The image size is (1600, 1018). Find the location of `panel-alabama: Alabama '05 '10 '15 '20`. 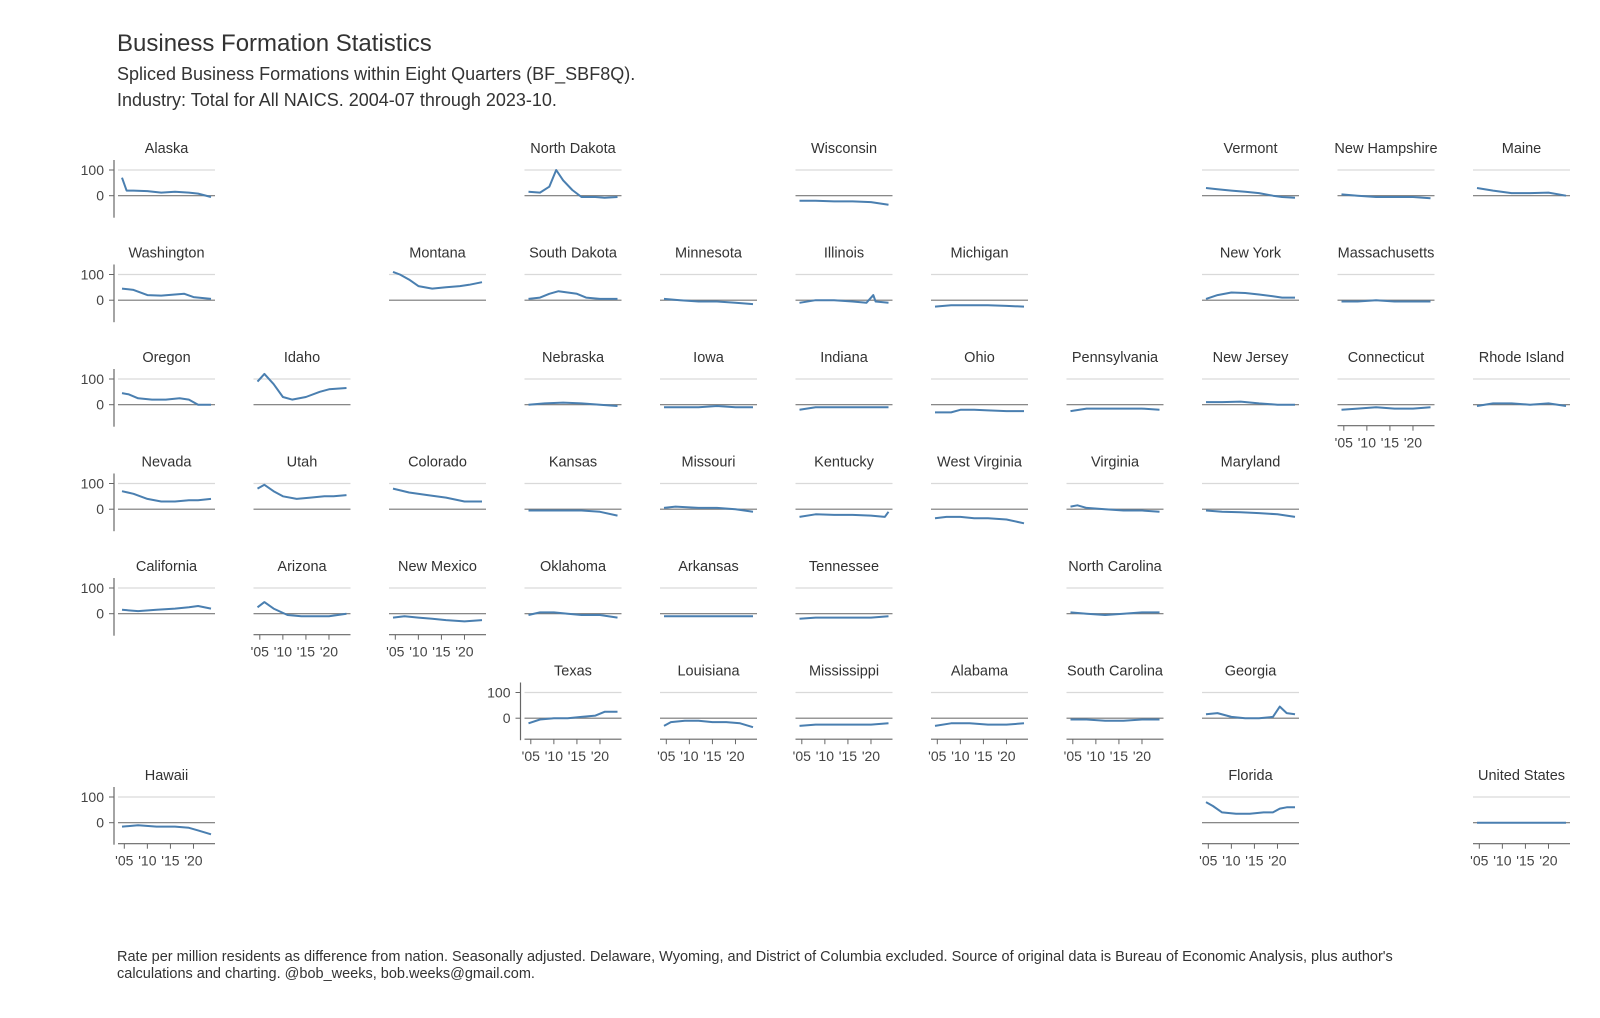

panel-alabama: Alabama '05 '10 '15 '20 is located at coordinates (978, 714).